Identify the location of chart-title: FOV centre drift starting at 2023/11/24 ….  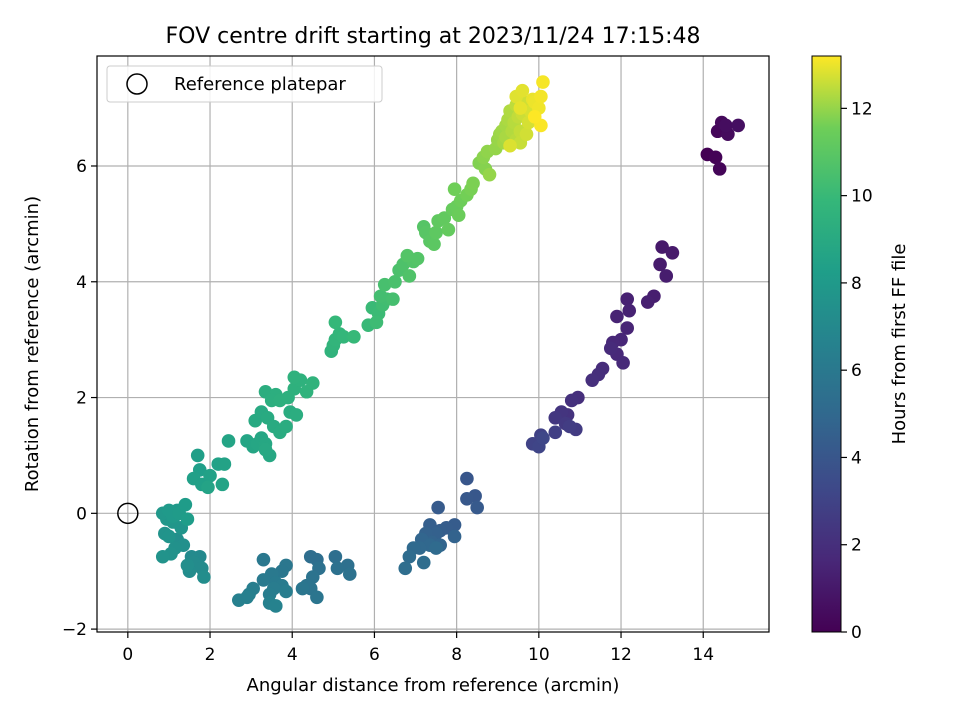
(433, 36).